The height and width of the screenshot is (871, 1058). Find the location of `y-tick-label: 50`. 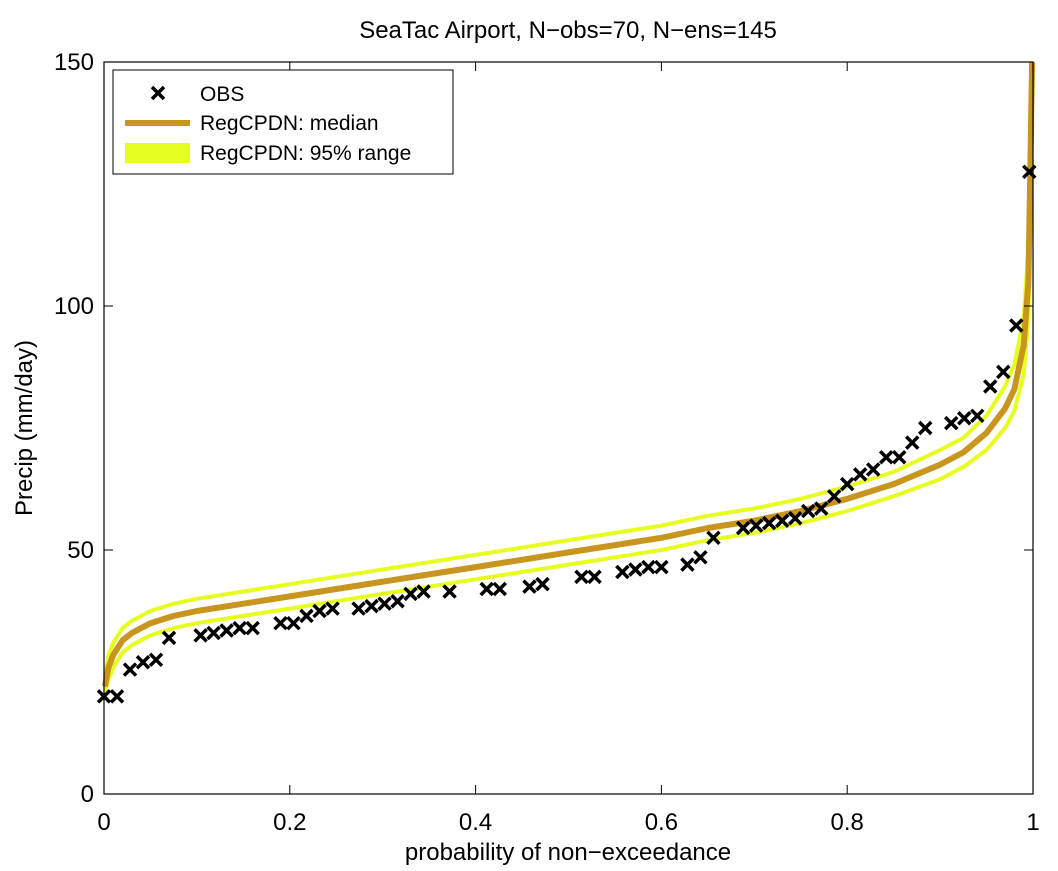

y-tick-label: 50 is located at coordinates (80, 550).